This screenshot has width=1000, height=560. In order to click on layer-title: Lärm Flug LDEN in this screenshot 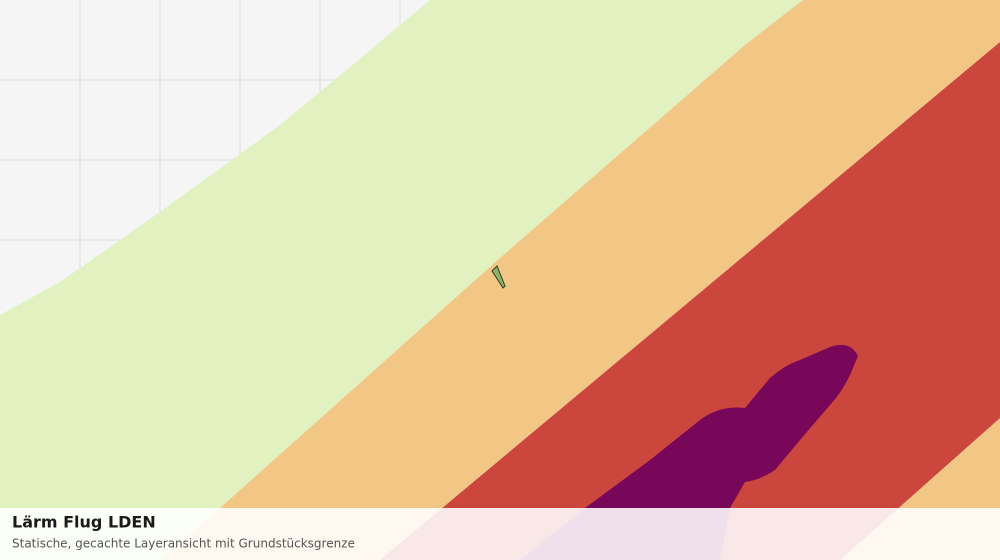, I will do `click(84, 522)`.